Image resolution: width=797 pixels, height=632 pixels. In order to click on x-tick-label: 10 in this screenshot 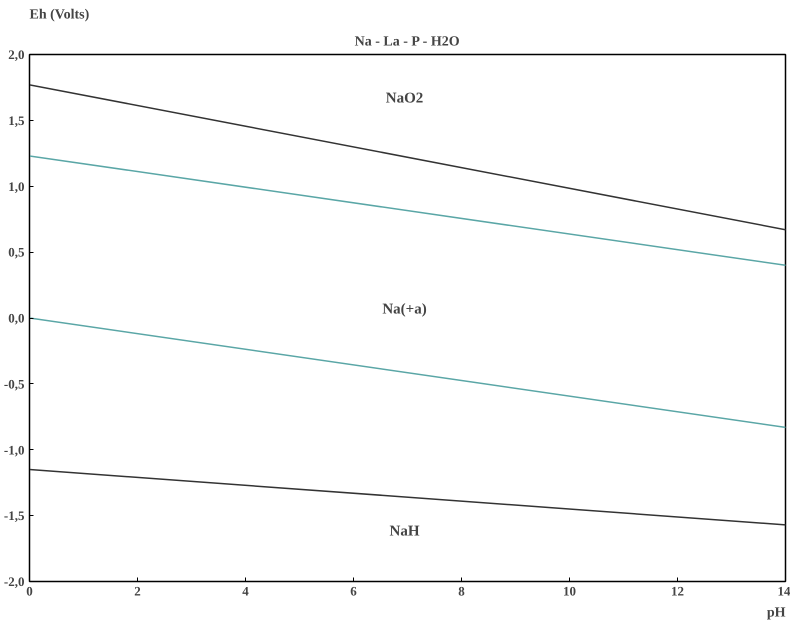, I will do `click(569, 591)`.